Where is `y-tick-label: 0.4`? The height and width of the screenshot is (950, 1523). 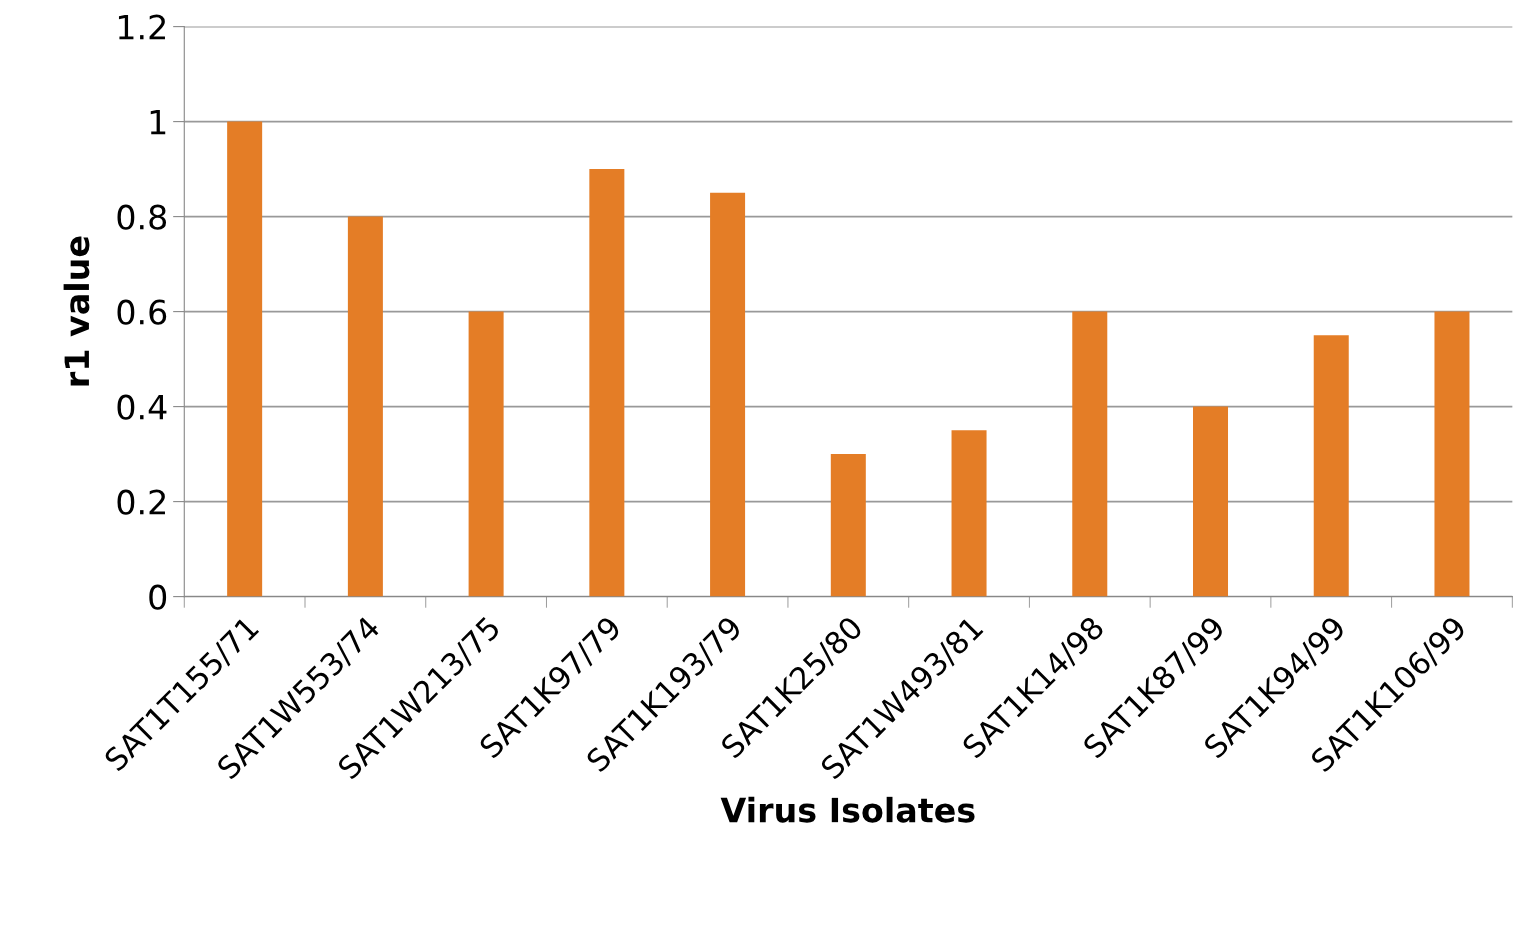 y-tick-label: 0.4 is located at coordinates (142, 407).